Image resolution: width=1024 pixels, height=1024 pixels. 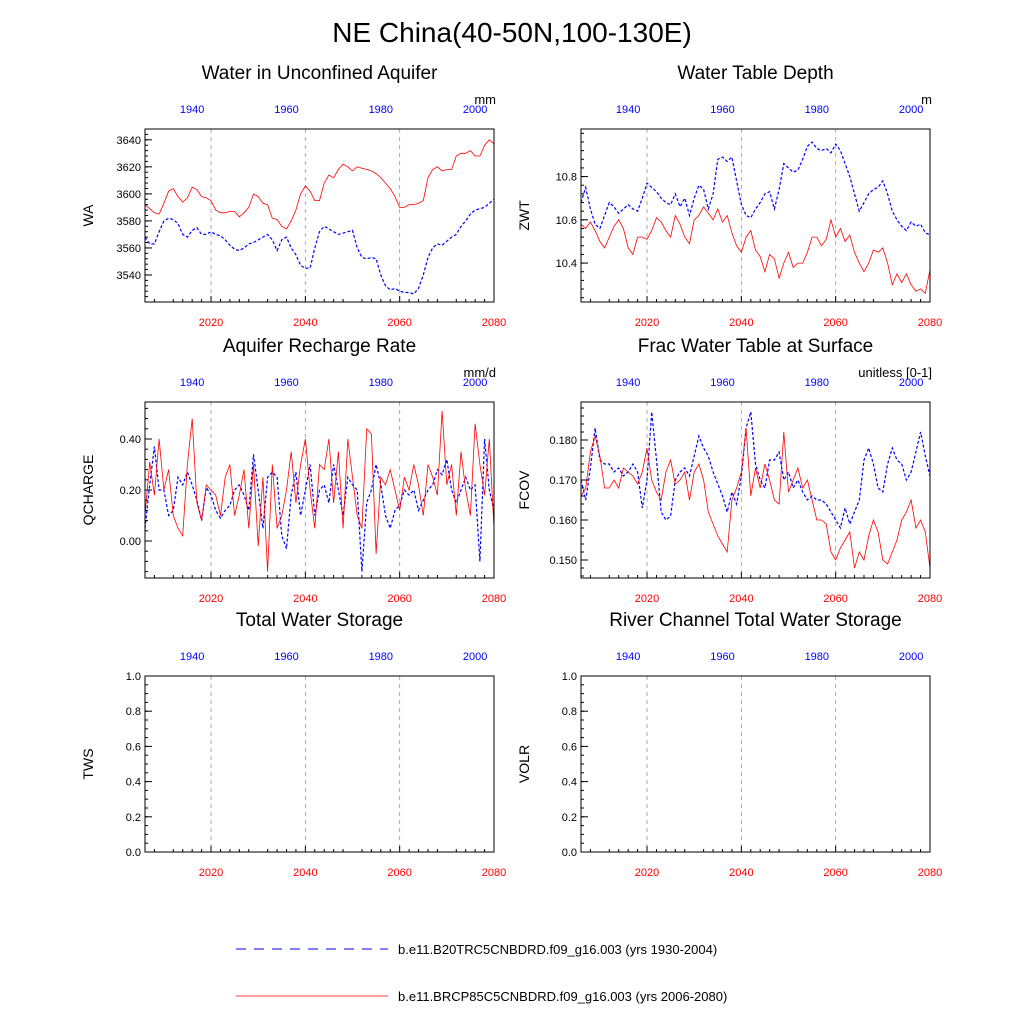 What do you see at coordinates (569, 712) in the screenshot?
I see `y-tick-label-volr-4: 0.8` at bounding box center [569, 712].